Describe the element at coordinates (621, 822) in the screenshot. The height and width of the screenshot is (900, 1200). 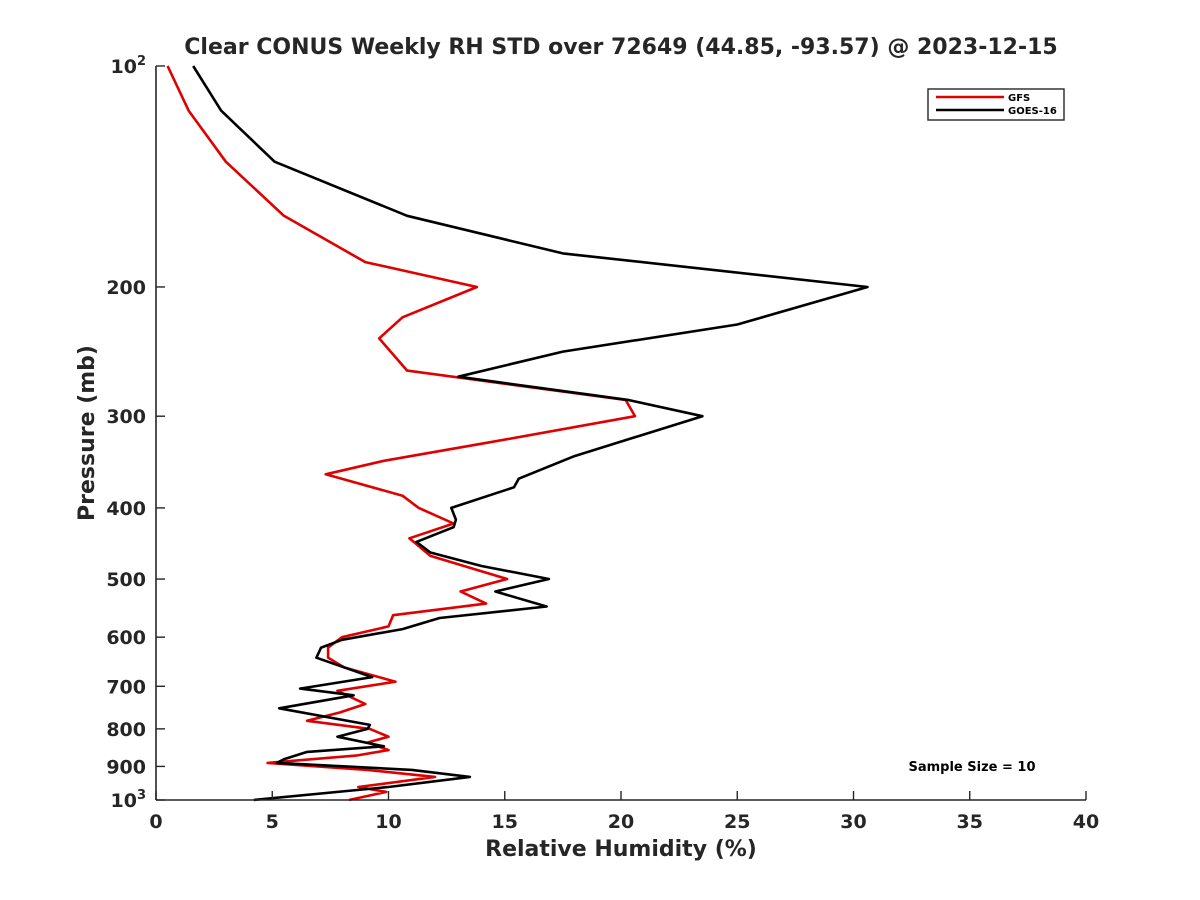
I see `x-tick-label: 20` at that location.